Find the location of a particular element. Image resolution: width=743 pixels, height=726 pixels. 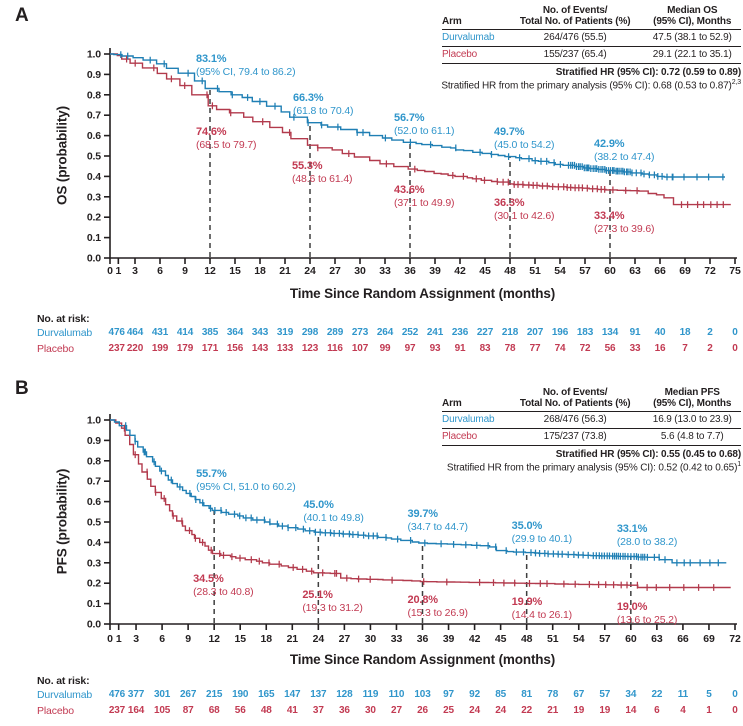

median-cell: 5.6 (4.8 to 7.7) is located at coordinates (692, 437).